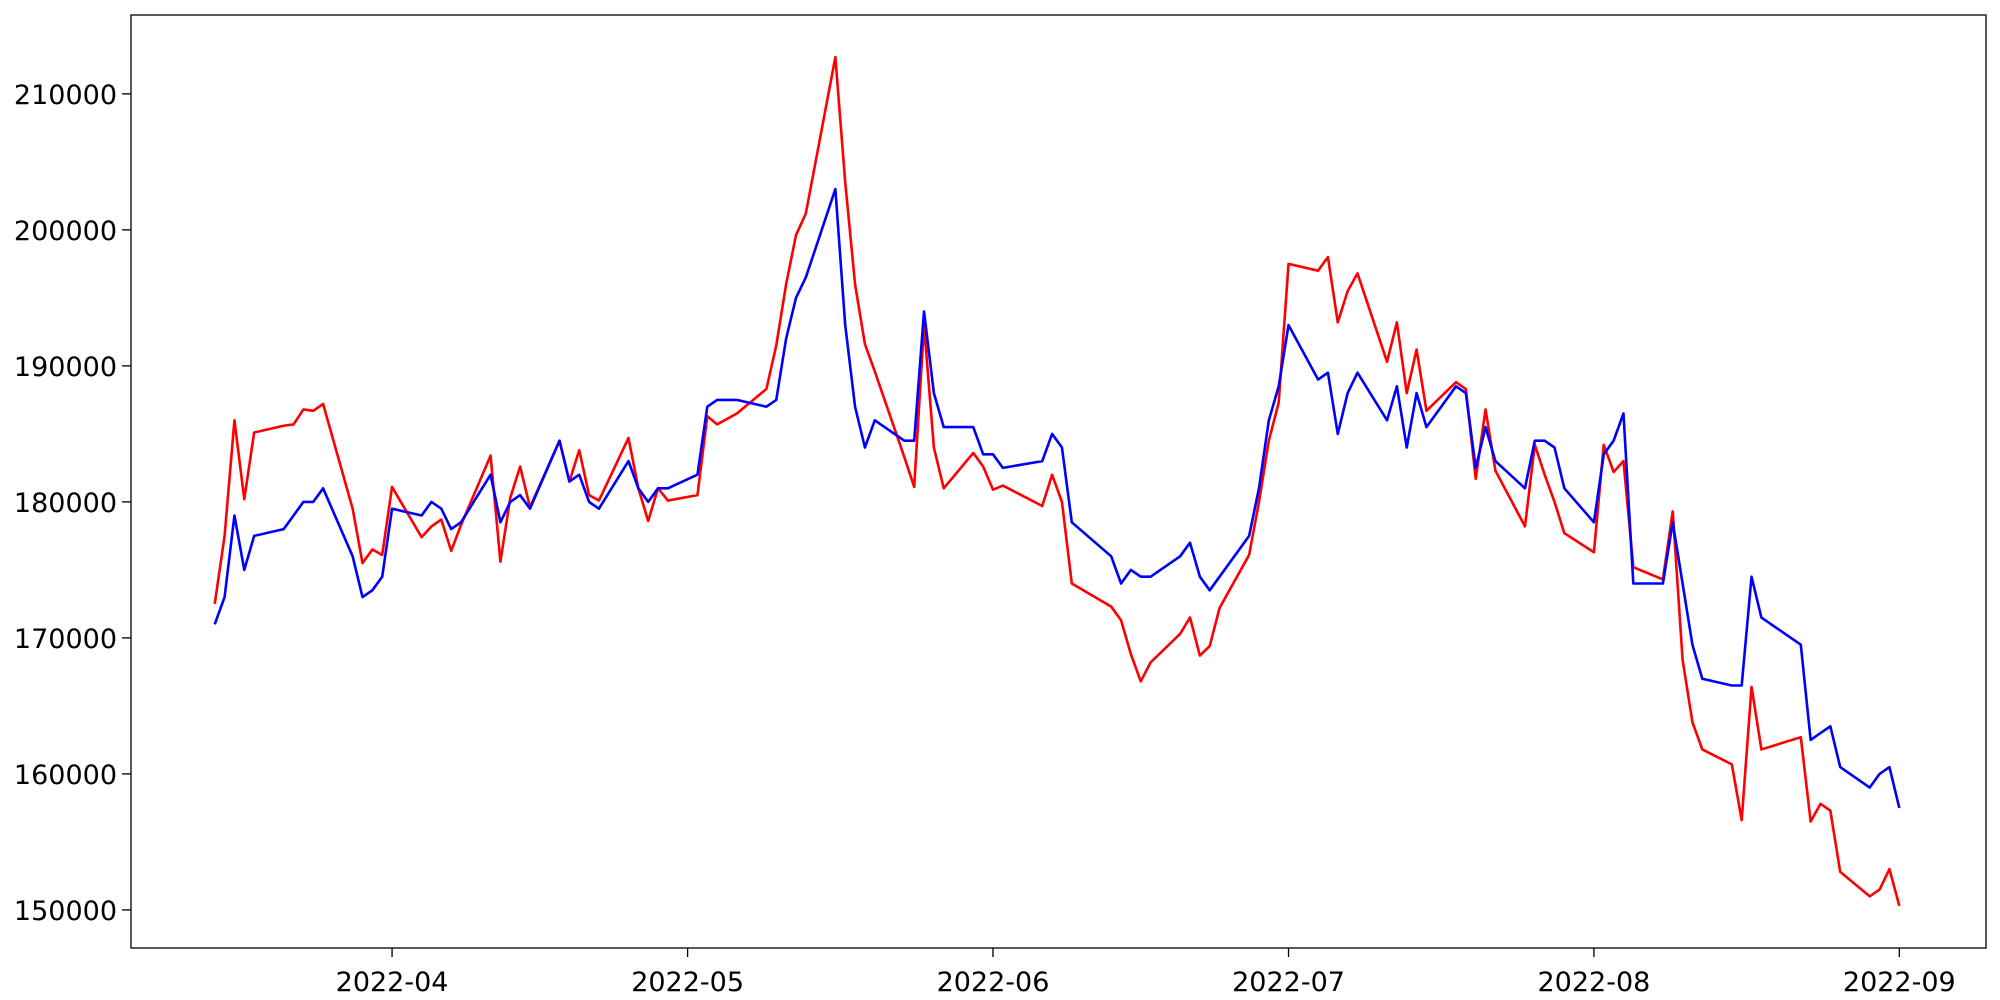  What do you see at coordinates (1899, 982) in the screenshot?
I see `x-tick-label: 2022-09` at bounding box center [1899, 982].